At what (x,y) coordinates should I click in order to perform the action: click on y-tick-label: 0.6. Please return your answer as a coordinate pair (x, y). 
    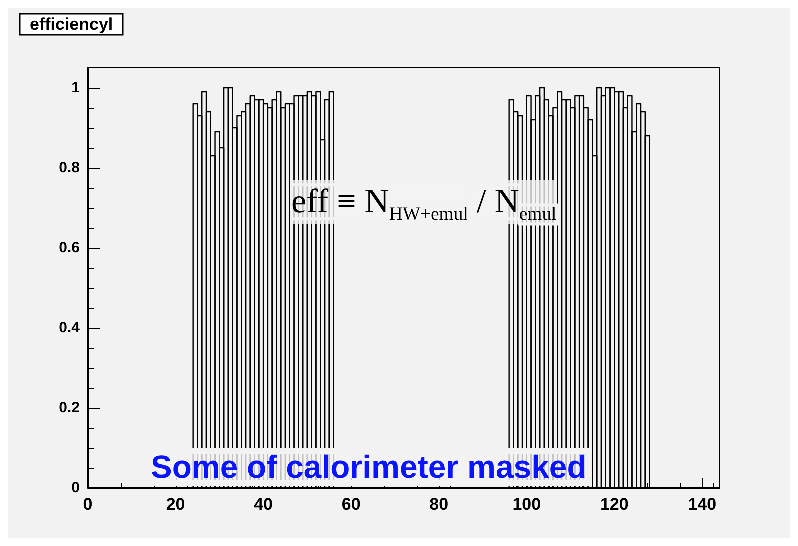
    Looking at the image, I should click on (69, 248).